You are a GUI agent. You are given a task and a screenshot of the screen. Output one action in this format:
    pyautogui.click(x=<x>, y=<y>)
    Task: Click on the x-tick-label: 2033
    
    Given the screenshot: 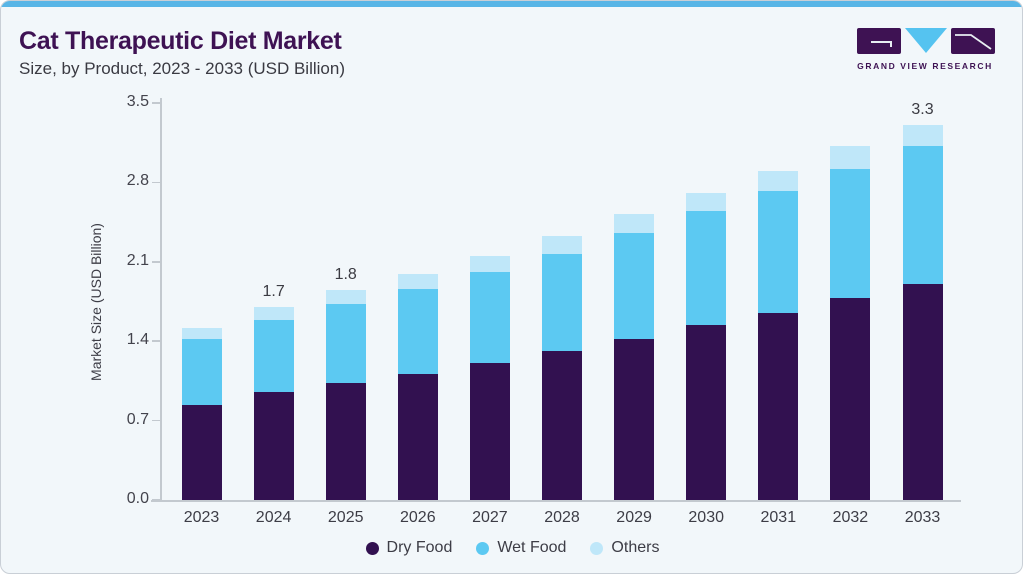 What is the action you would take?
    pyautogui.click(x=922, y=517)
    